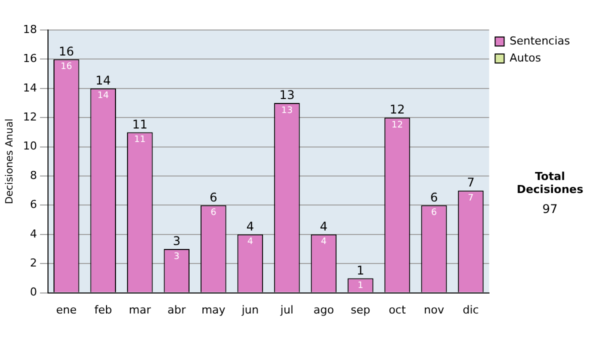  What do you see at coordinates (540, 41) in the screenshot?
I see `legend-label: Sentencias` at bounding box center [540, 41].